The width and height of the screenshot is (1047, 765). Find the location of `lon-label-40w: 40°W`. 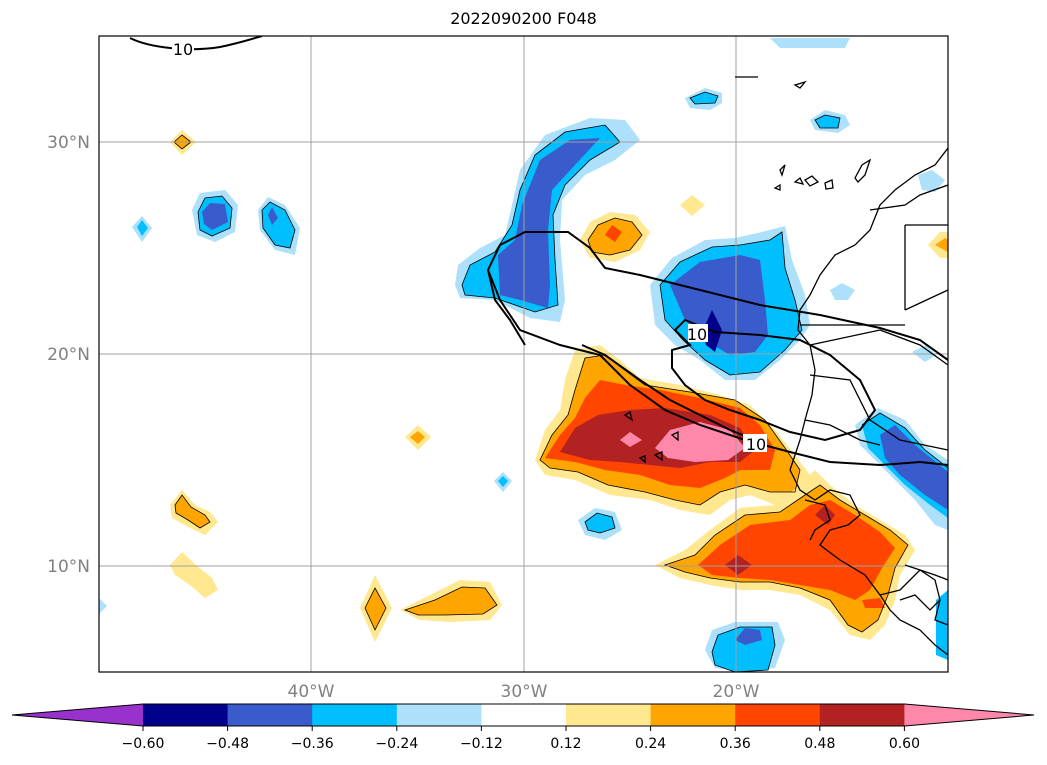

lon-label-40w: 40°W is located at coordinates (311, 692).